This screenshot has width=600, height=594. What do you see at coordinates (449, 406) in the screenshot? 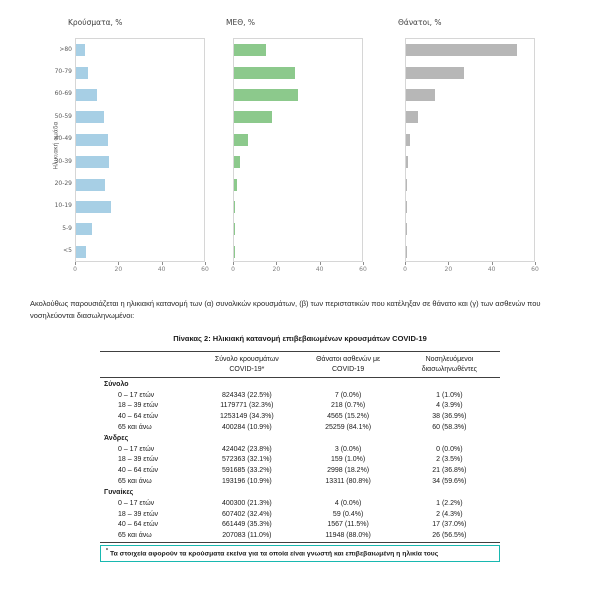
I see `table-cell: 4 (3.9%)` at bounding box center [449, 406].